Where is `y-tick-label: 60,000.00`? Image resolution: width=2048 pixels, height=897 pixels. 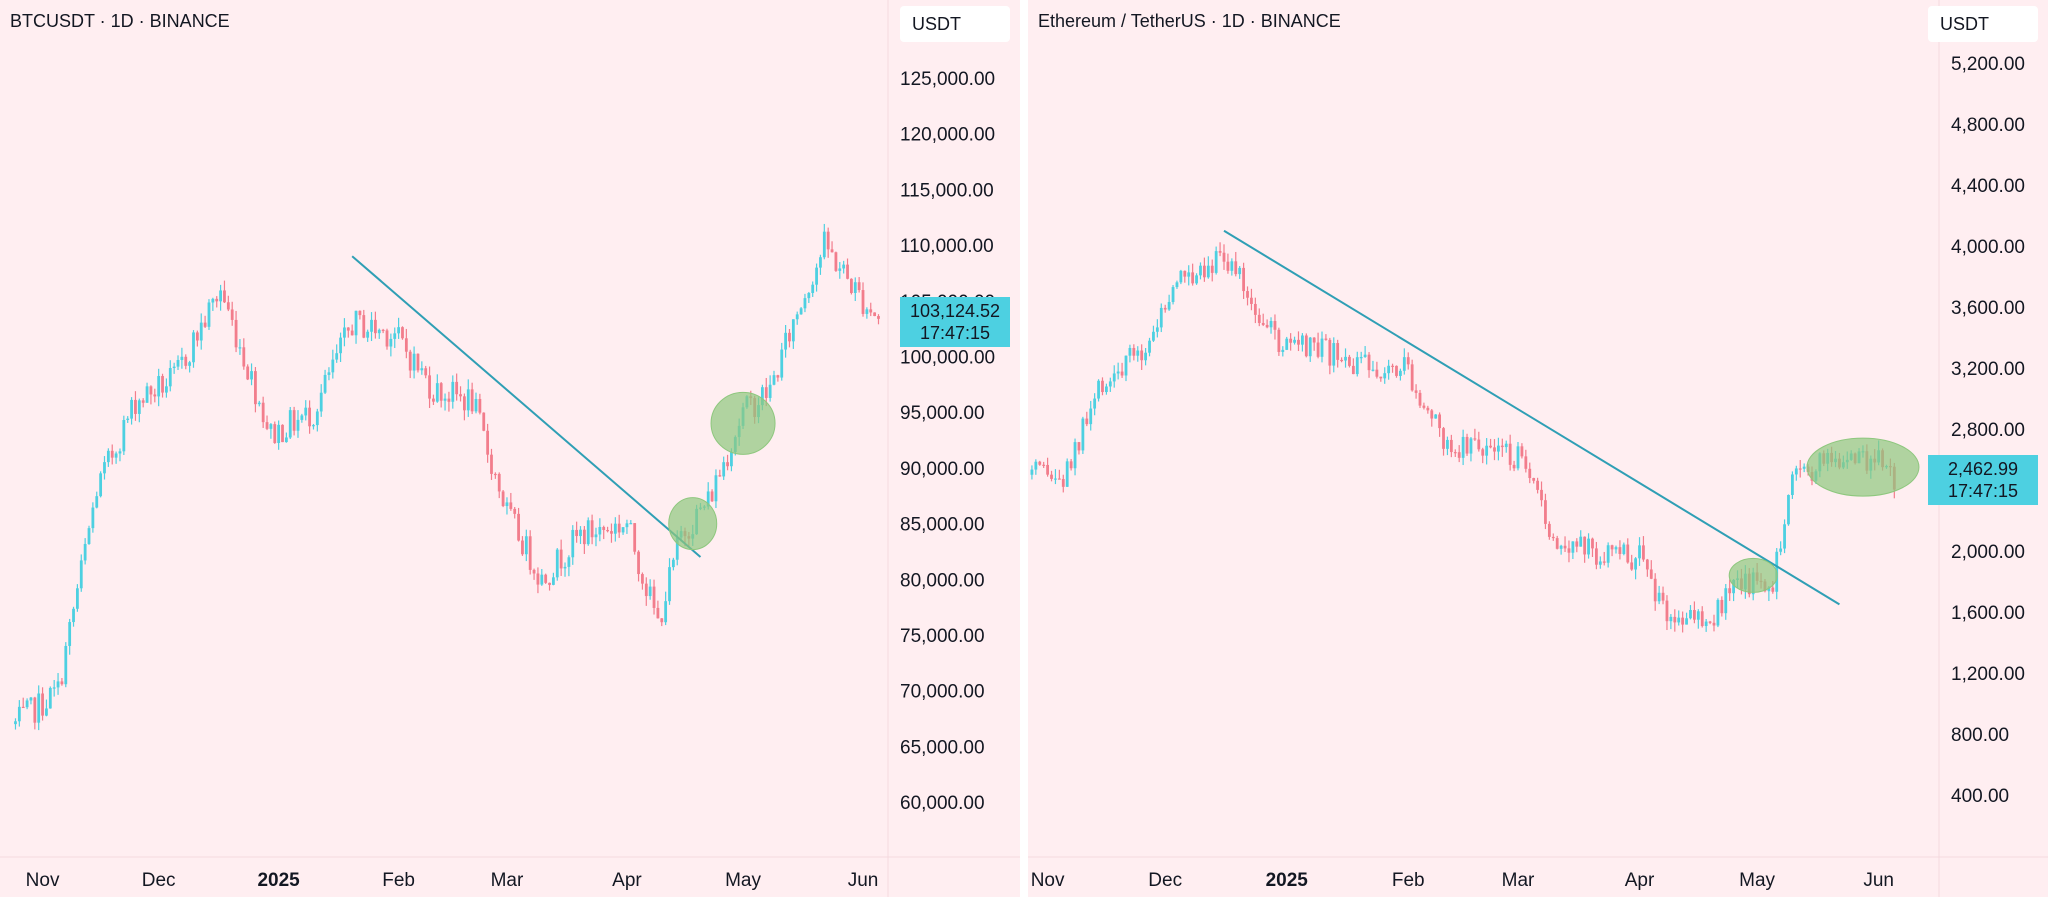 y-tick-label: 60,000.00 is located at coordinates (942, 803).